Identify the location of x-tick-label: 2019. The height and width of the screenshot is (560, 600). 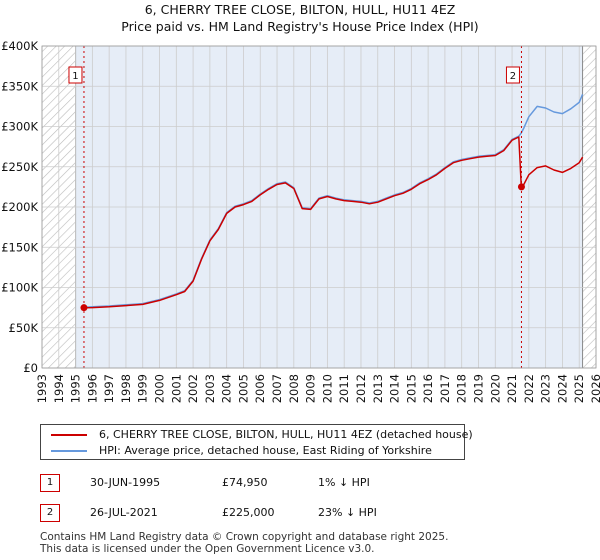
(478, 388).